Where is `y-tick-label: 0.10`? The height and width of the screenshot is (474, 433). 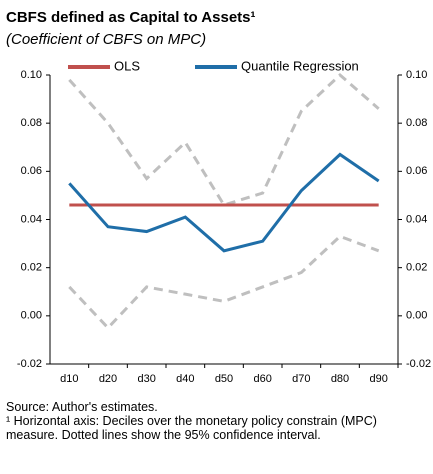
y-tick-label: 0.10 is located at coordinates (31, 75).